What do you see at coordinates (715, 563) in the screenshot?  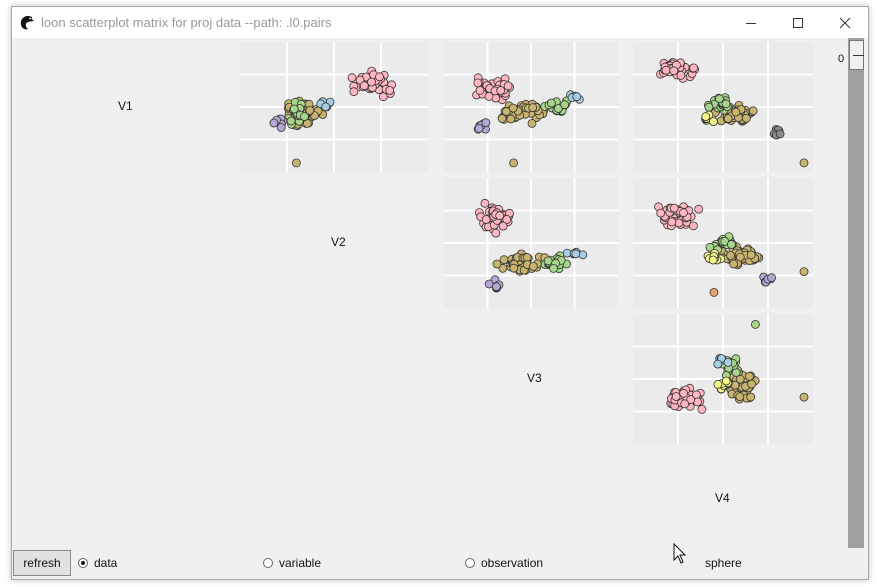 I see `radio-sphere: sphere` at bounding box center [715, 563].